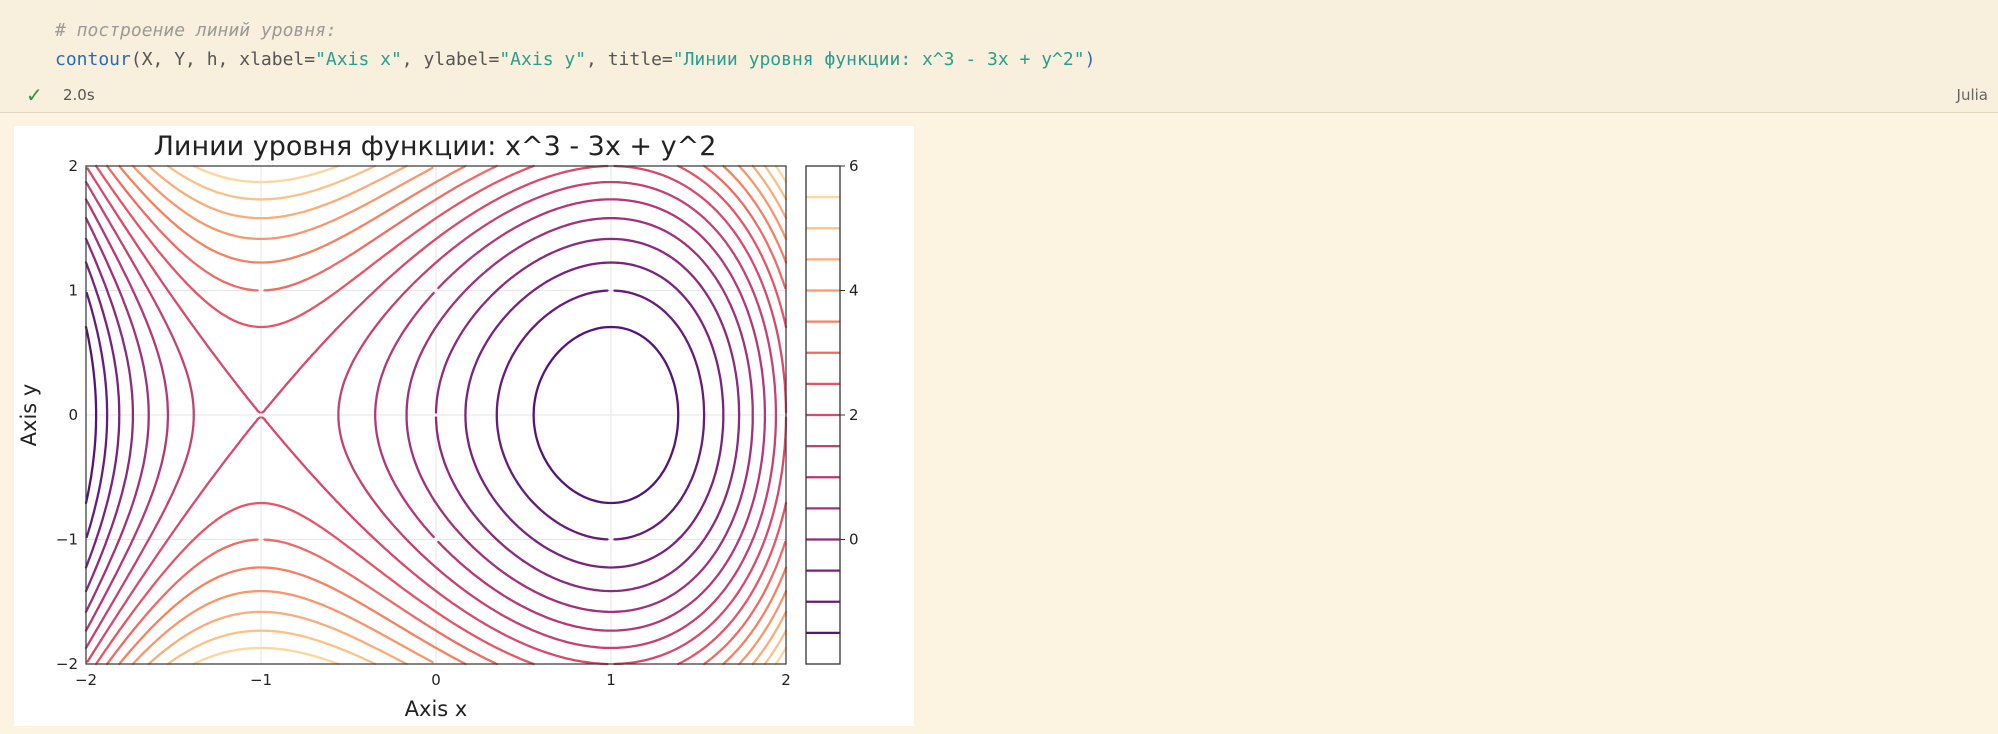 This screenshot has height=734, width=1998. Describe the element at coordinates (358, 59) in the screenshot. I see `code-string-xlabel: "Axis x"` at that location.